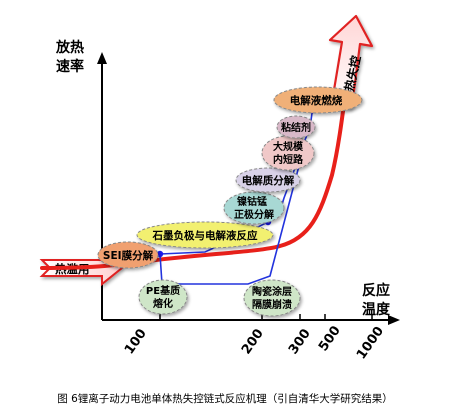 The height and width of the screenshot is (411, 450). What do you see at coordinates (272, 291) in the screenshot?
I see `separator-ceramic-label-line1: 陶瓷涂层` at bounding box center [272, 291].